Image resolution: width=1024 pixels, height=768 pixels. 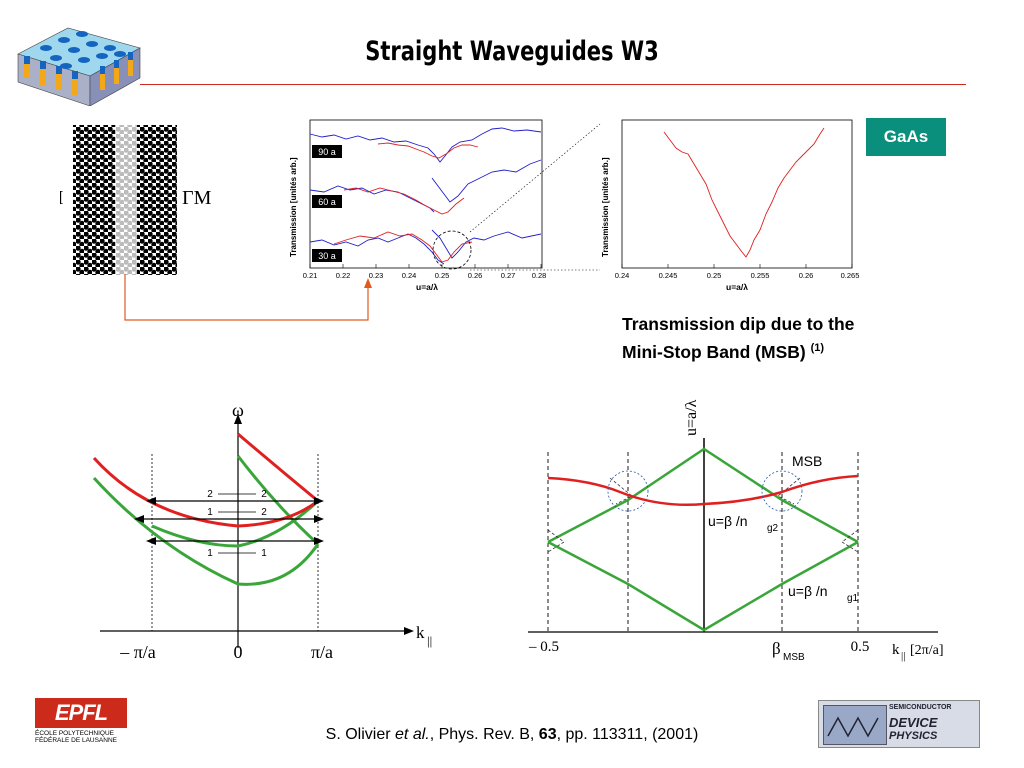 What do you see at coordinates (605, 207) in the screenshot?
I see `plot-b-ylabel: Transmission [unités arb.]` at bounding box center [605, 207].